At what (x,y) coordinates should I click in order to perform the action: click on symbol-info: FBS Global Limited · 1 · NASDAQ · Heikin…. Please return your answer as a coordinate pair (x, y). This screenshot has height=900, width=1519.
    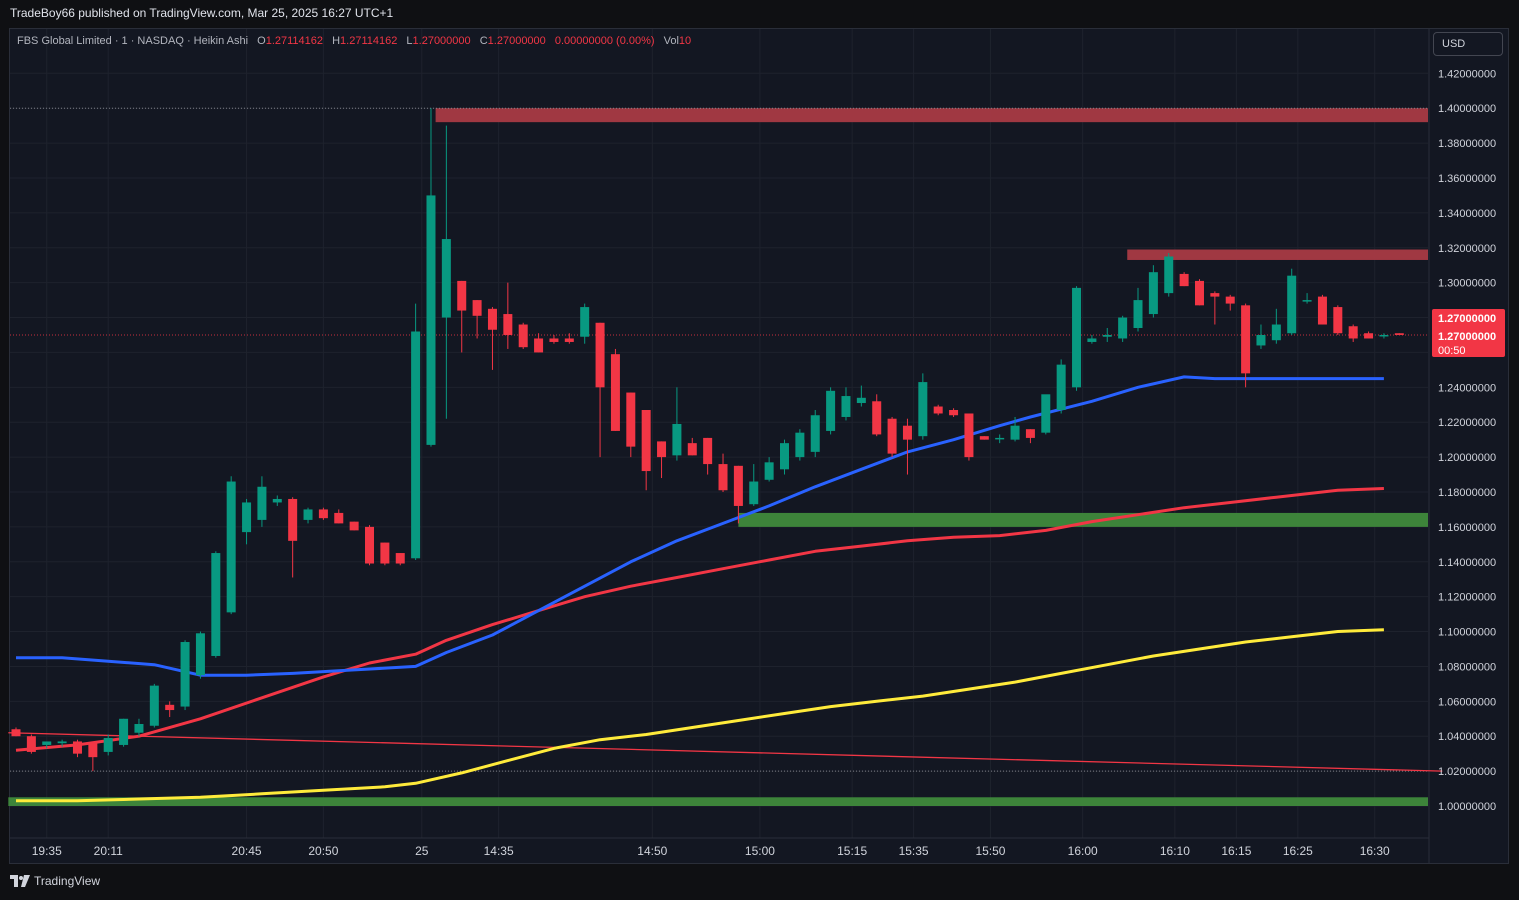
    Looking at the image, I should click on (133, 41).